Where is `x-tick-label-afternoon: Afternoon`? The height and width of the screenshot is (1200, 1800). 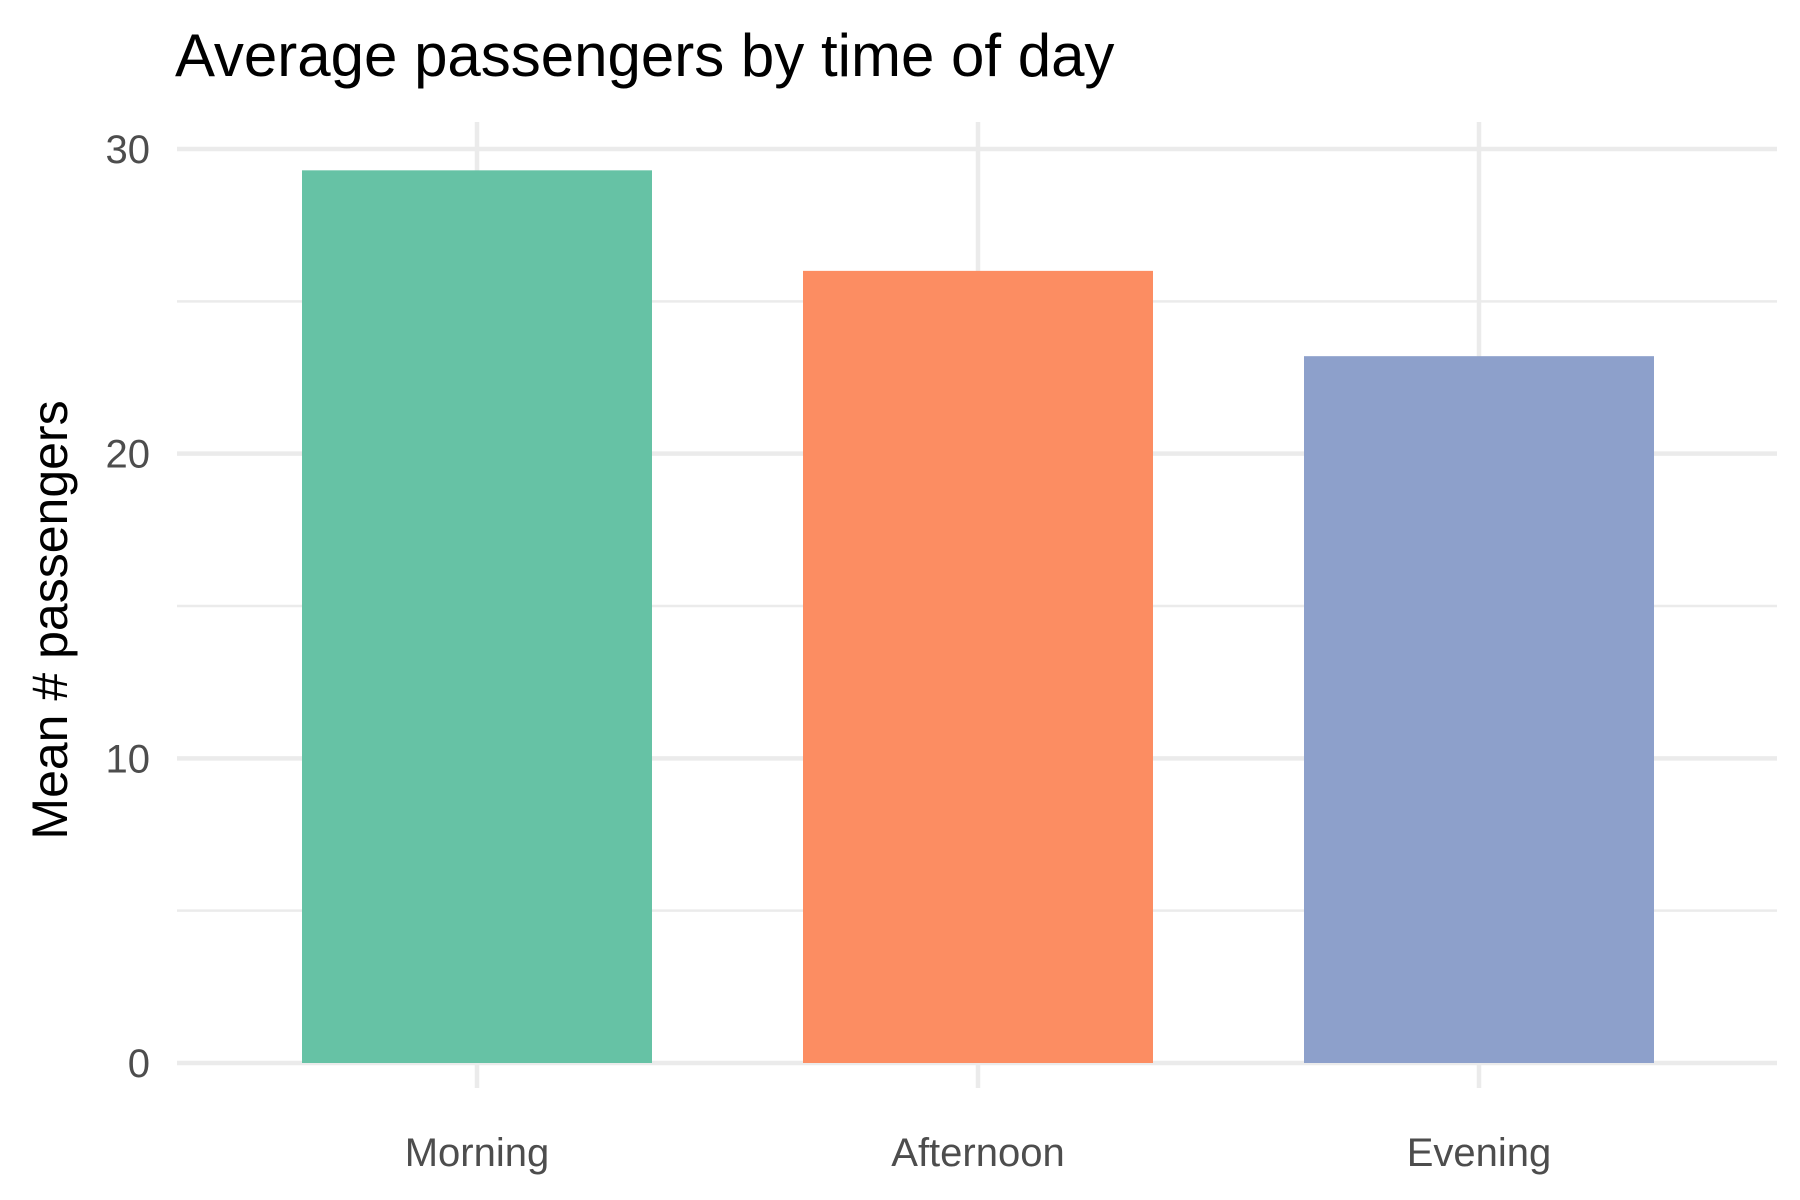 x-tick-label-afternoon: Afternoon is located at coordinates (977, 1153).